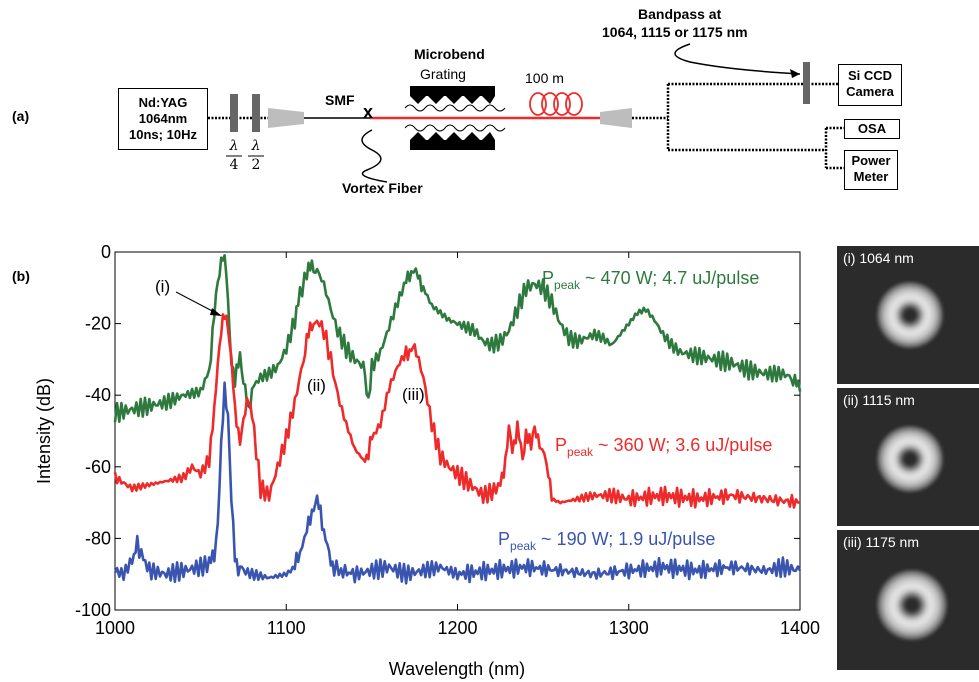  I want to click on panel-a-label: (a), so click(21, 116).